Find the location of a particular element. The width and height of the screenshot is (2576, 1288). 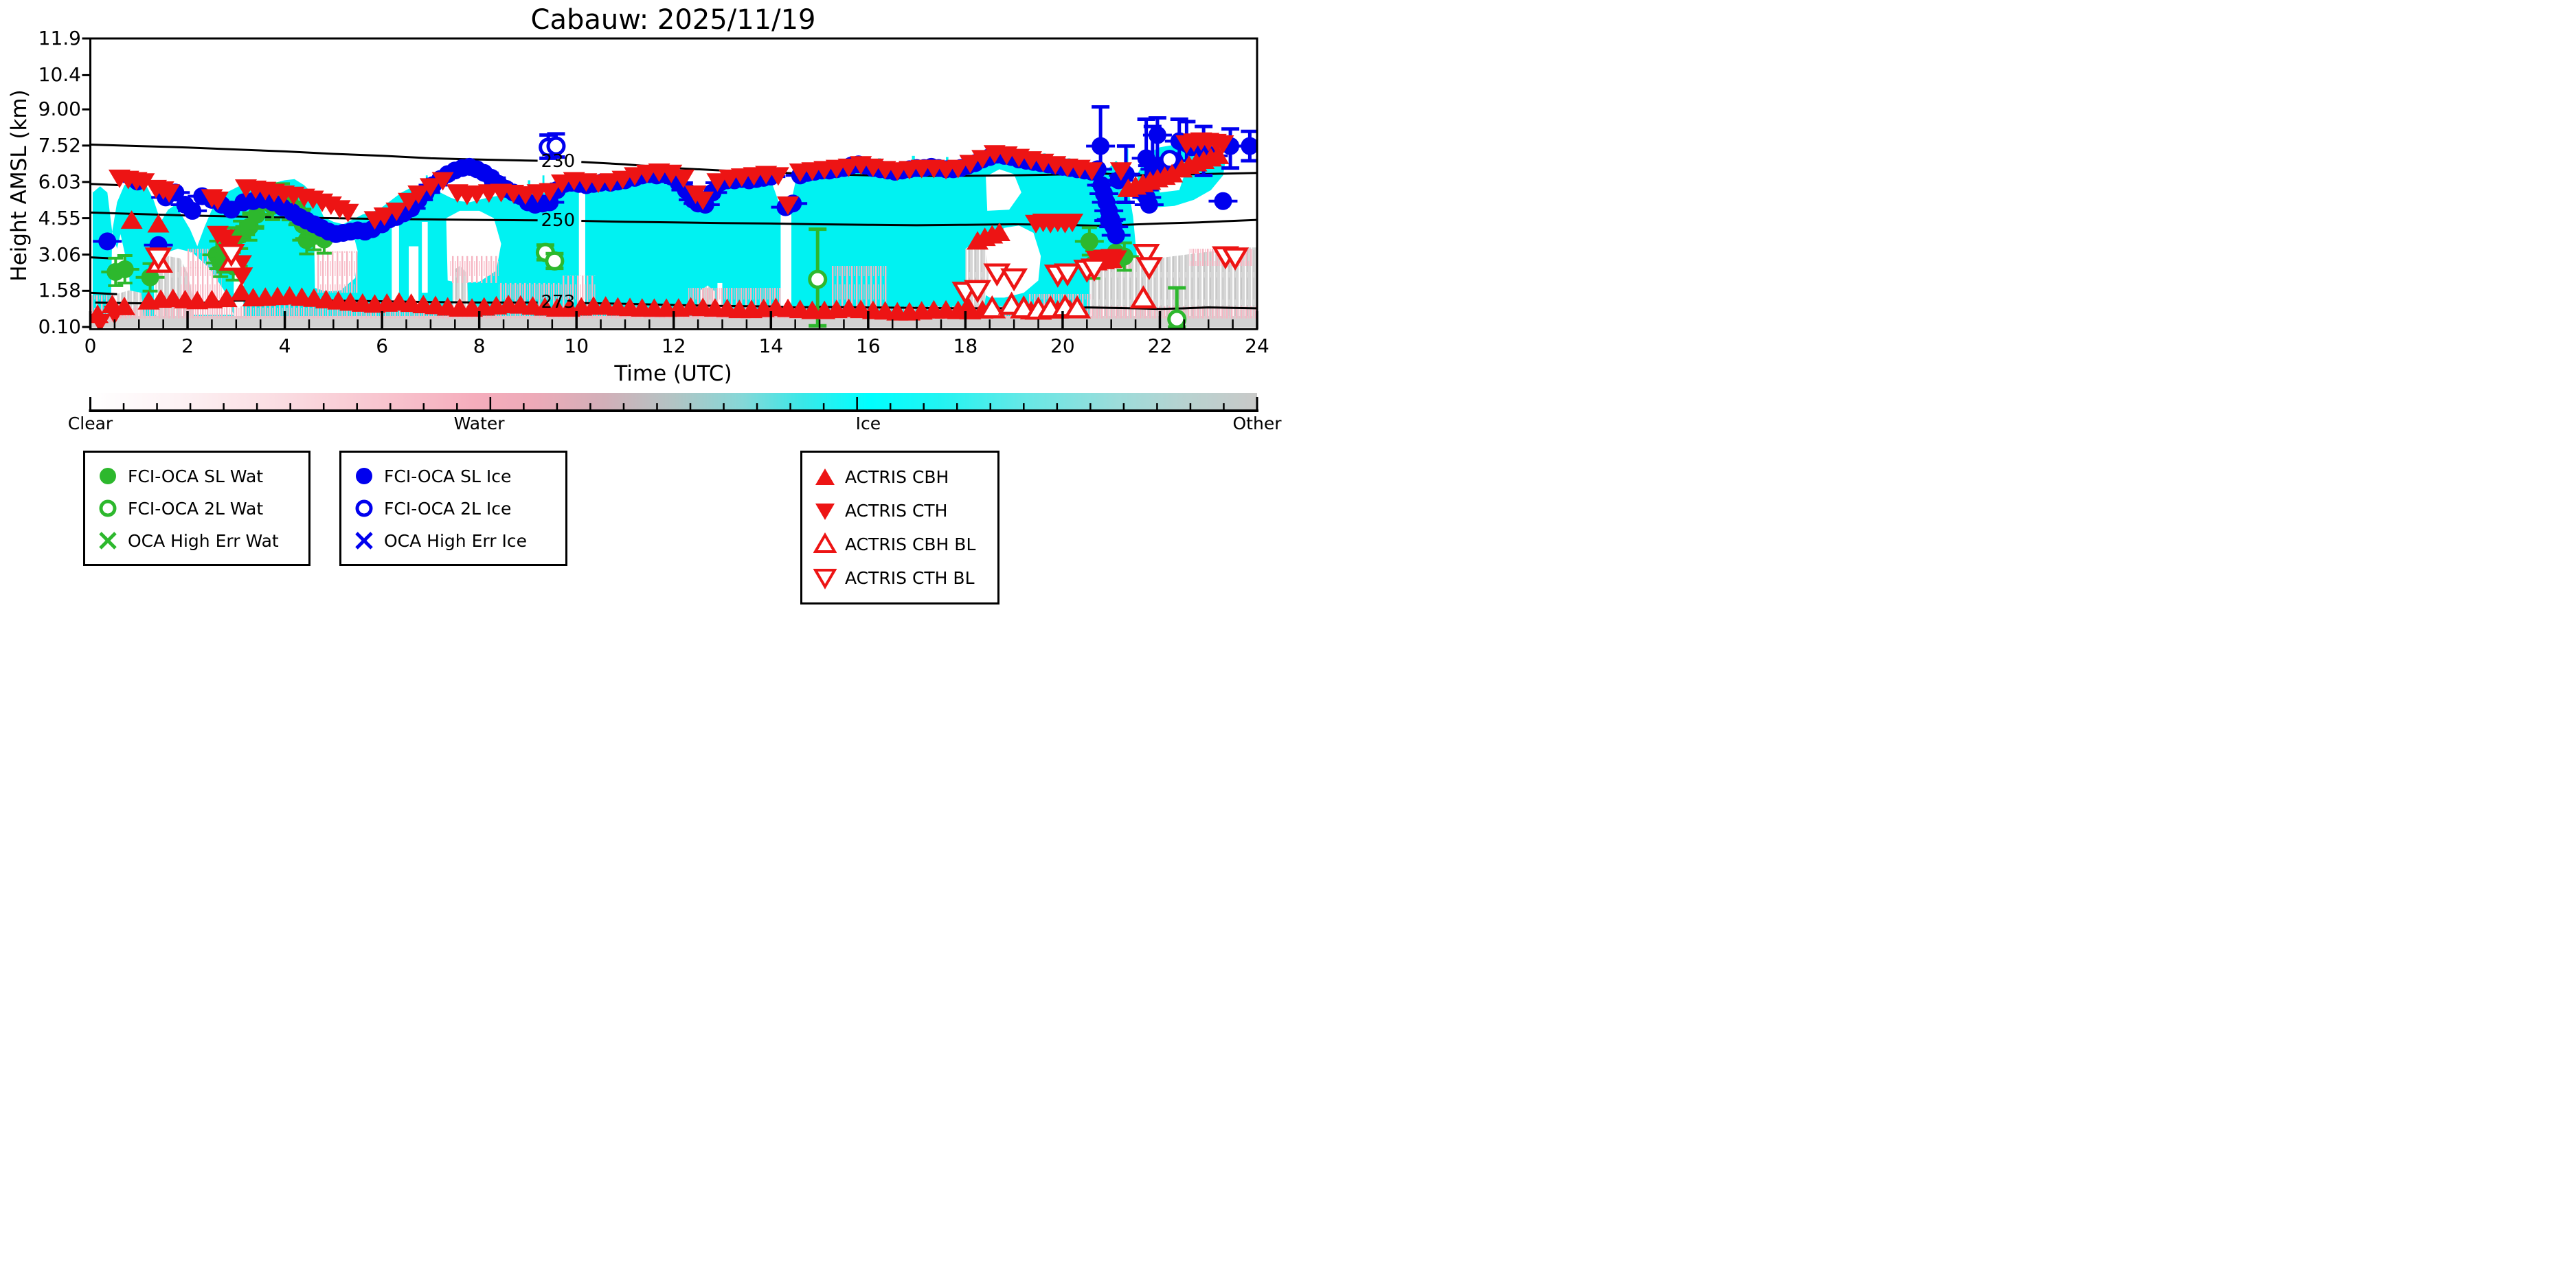

y-tick-label: 1.58 is located at coordinates (59, 290).